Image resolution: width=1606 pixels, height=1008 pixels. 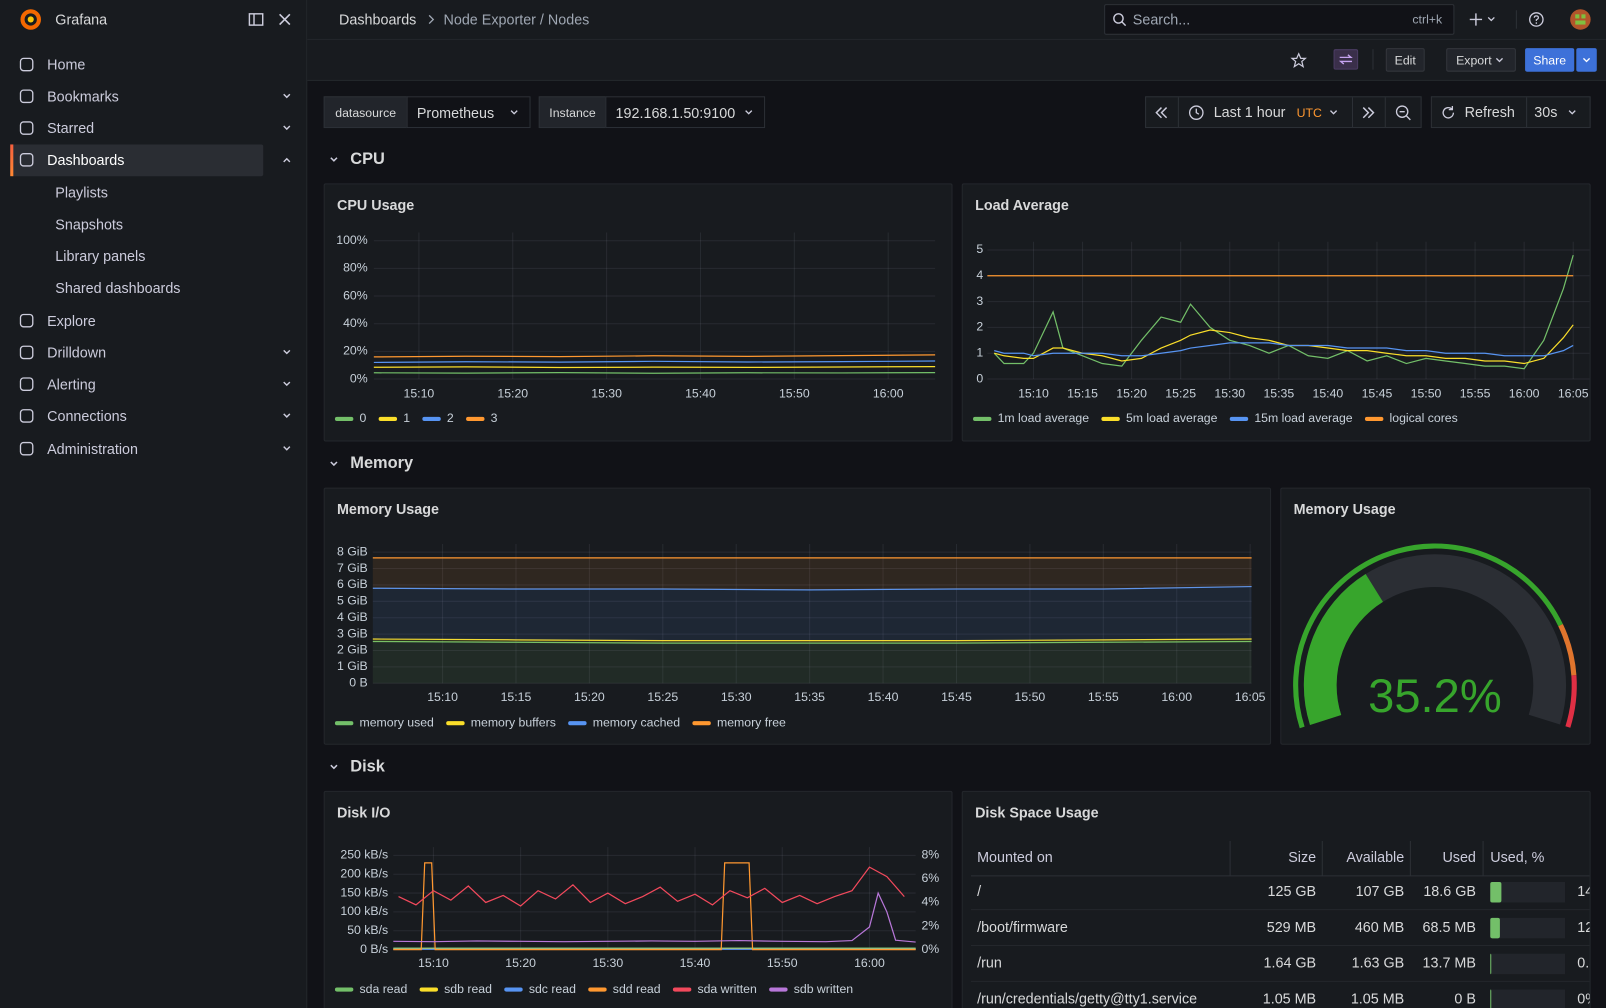 What do you see at coordinates (455, 112) in the screenshot?
I see `variable-value: Prometheus` at bounding box center [455, 112].